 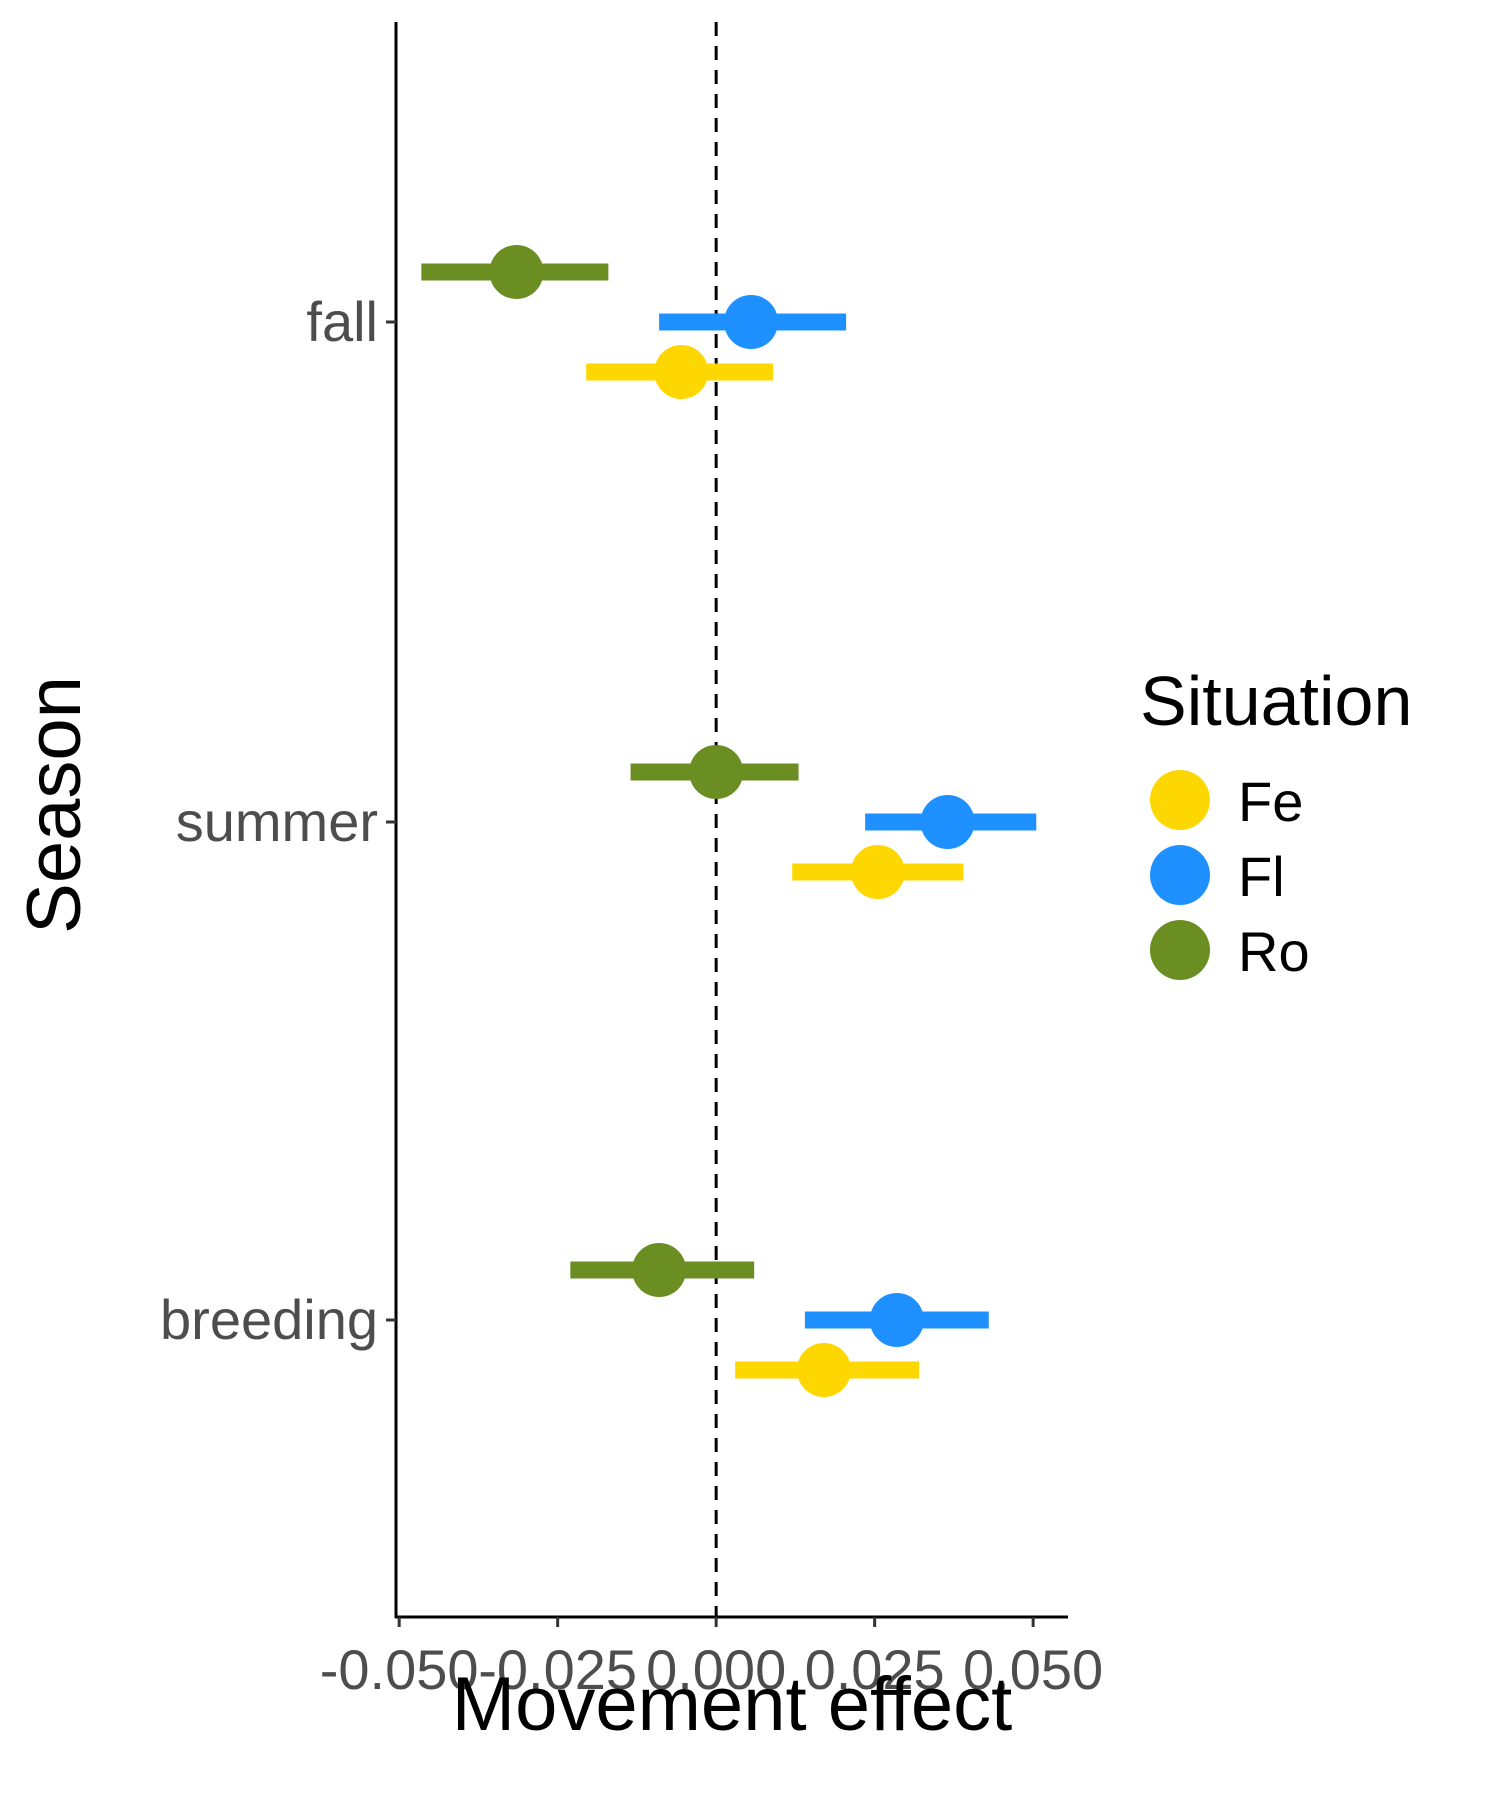 What do you see at coordinates (681, 372) in the screenshot?
I see `point-fe-fall` at bounding box center [681, 372].